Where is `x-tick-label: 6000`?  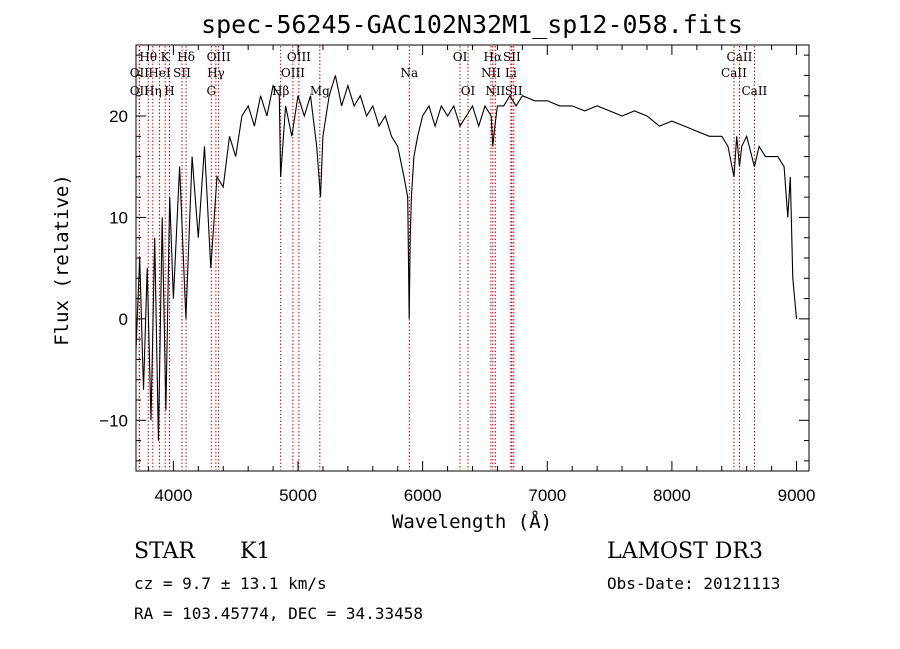
x-tick-label: 6000 is located at coordinates (423, 495).